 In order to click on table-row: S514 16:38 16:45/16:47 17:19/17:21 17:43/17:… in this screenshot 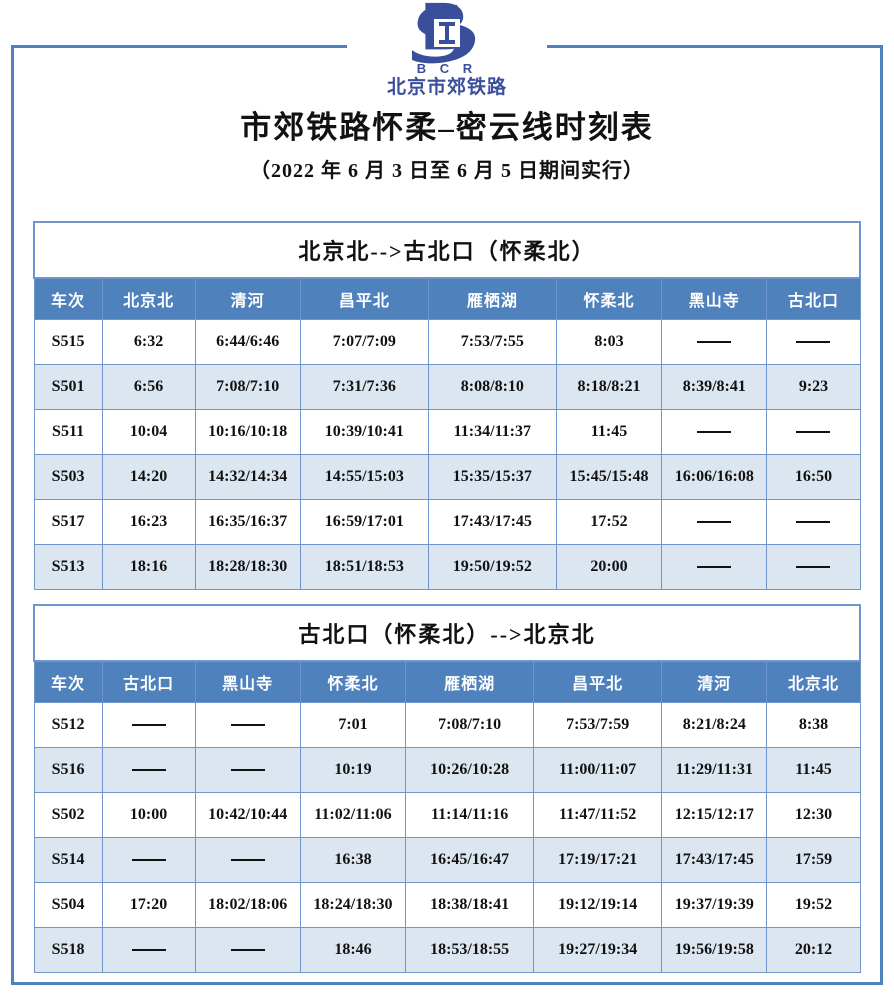, I will do `click(447, 859)`.